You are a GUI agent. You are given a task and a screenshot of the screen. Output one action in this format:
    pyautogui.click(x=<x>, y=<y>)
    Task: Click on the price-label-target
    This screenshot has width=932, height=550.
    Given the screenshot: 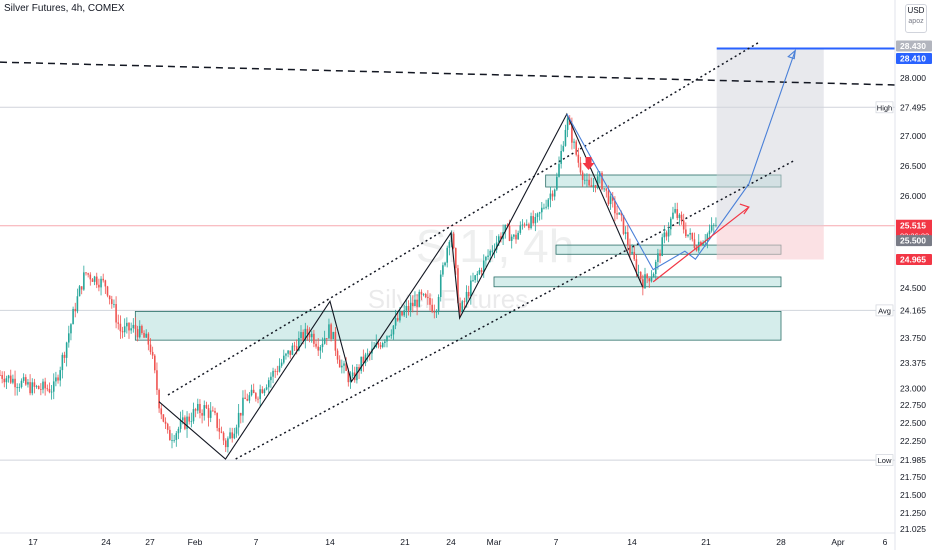 What is the action you would take?
    pyautogui.click(x=914, y=46)
    